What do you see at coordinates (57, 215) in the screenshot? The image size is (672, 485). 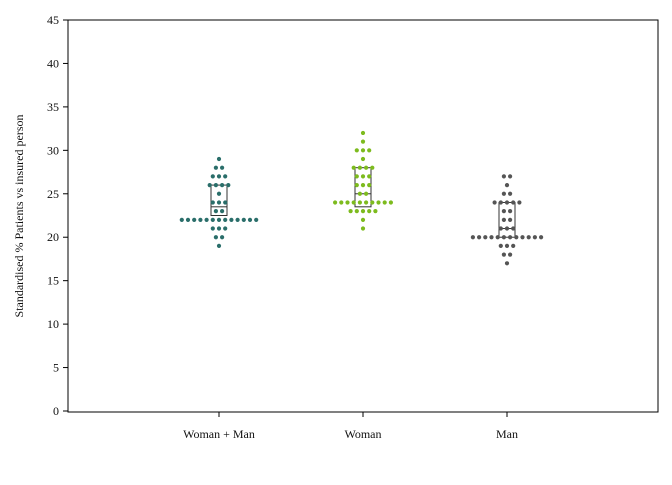 I see `y-axis: 0 5 10 15 20 25 30 35 40 45` at bounding box center [57, 215].